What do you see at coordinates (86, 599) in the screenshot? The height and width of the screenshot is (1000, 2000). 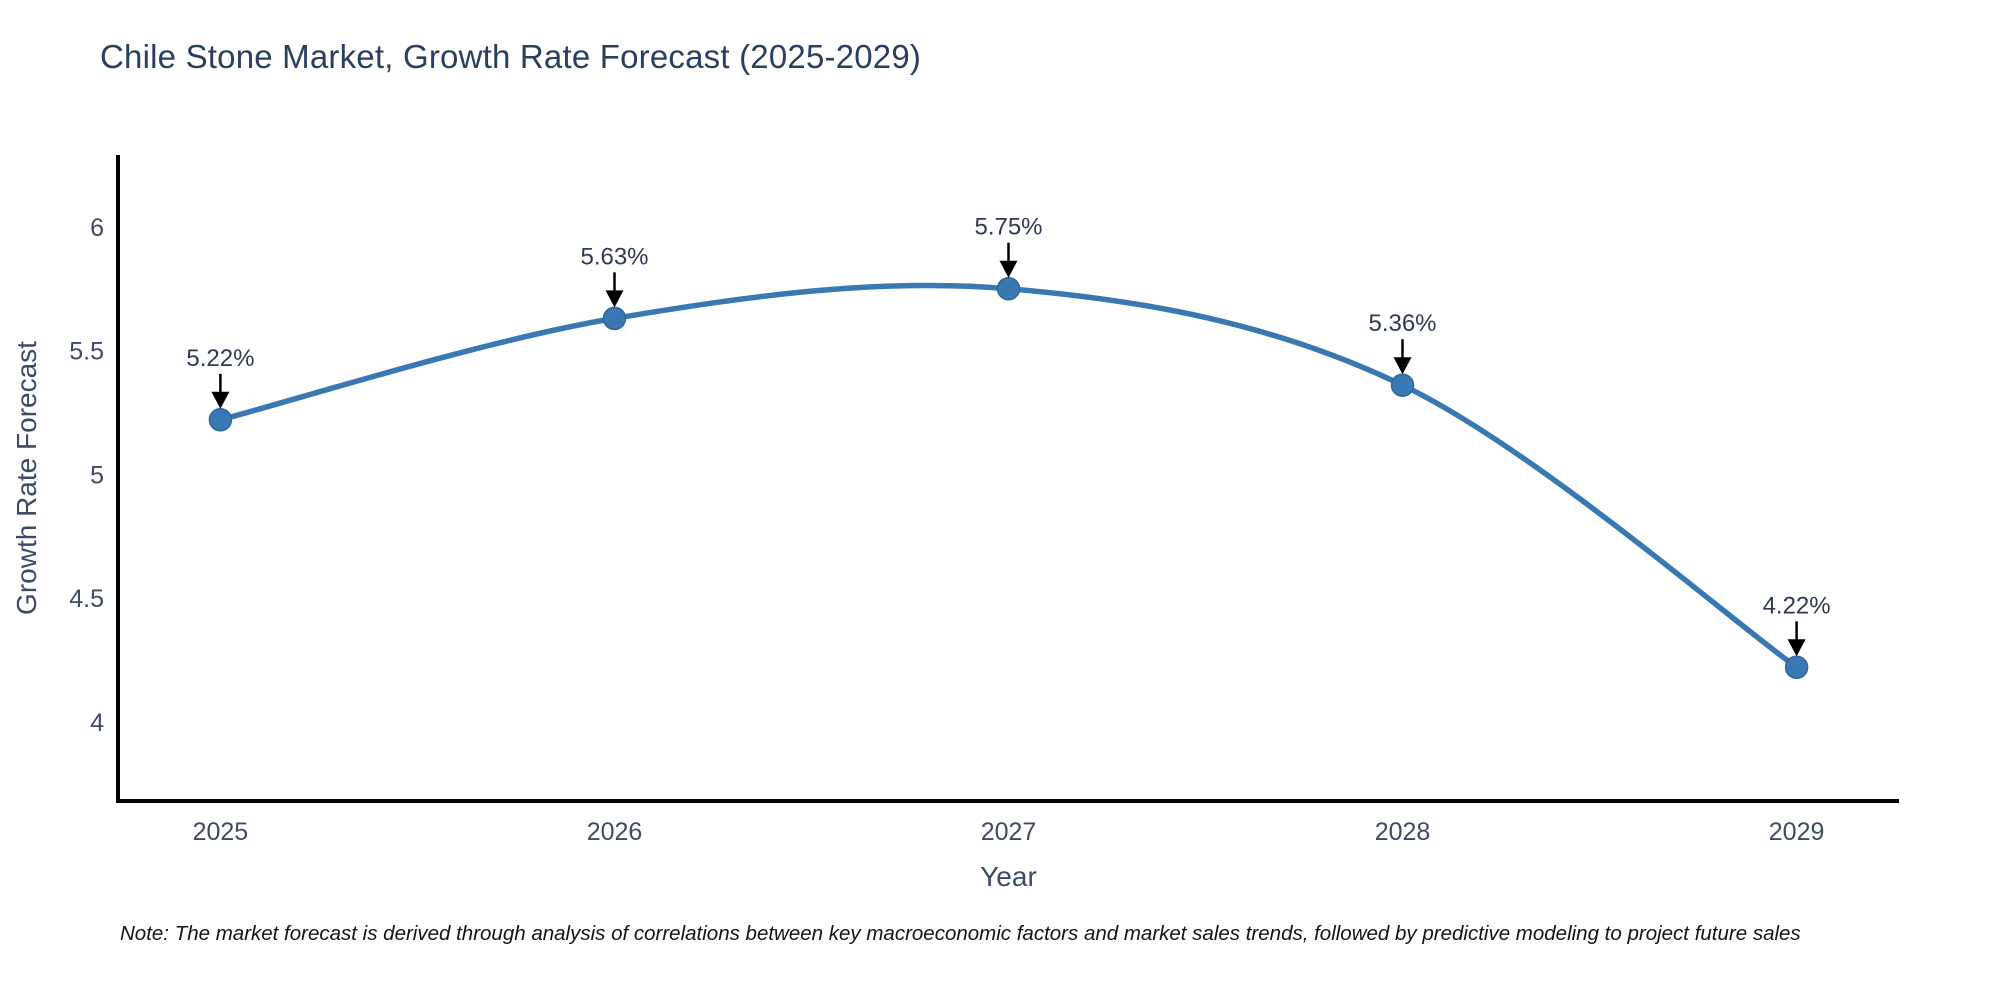 I see `y-tick-label: 4.5` at bounding box center [86, 599].